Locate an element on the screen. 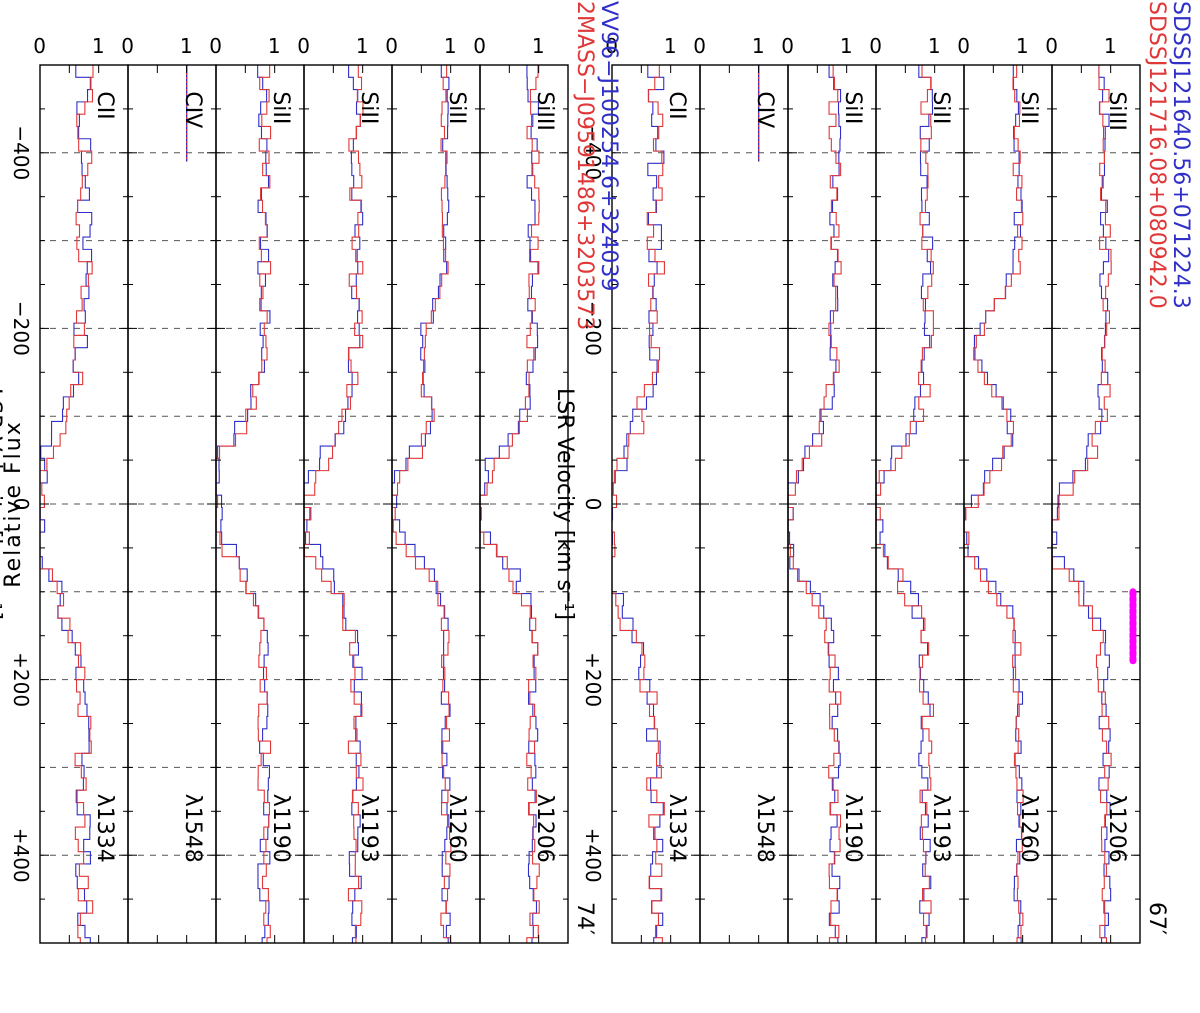 Image resolution: width=1200 pixels, height=1013 pixels. title-red: 2MASS−J09591486+3203573 is located at coordinates (584, 165).